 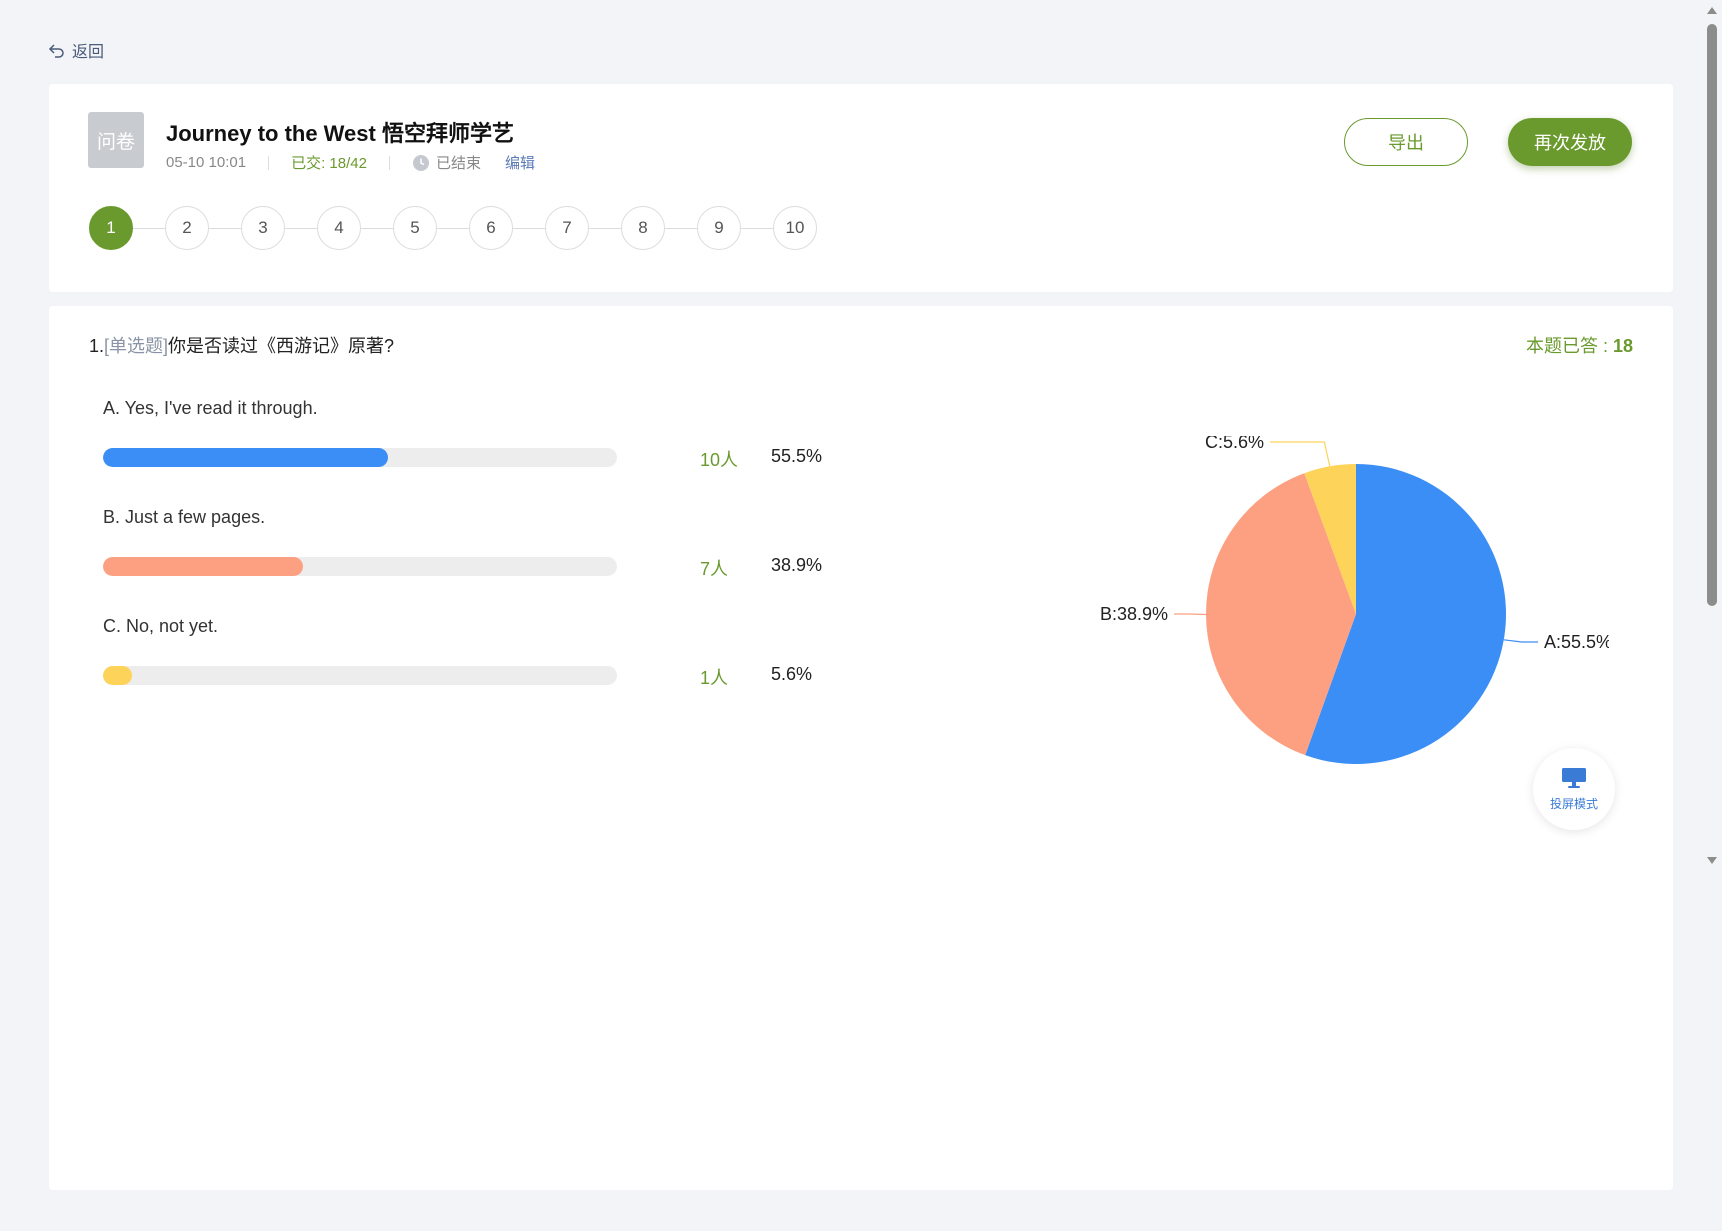 I want to click on answered-count: 本题已答 : 18, so click(x=1579, y=345).